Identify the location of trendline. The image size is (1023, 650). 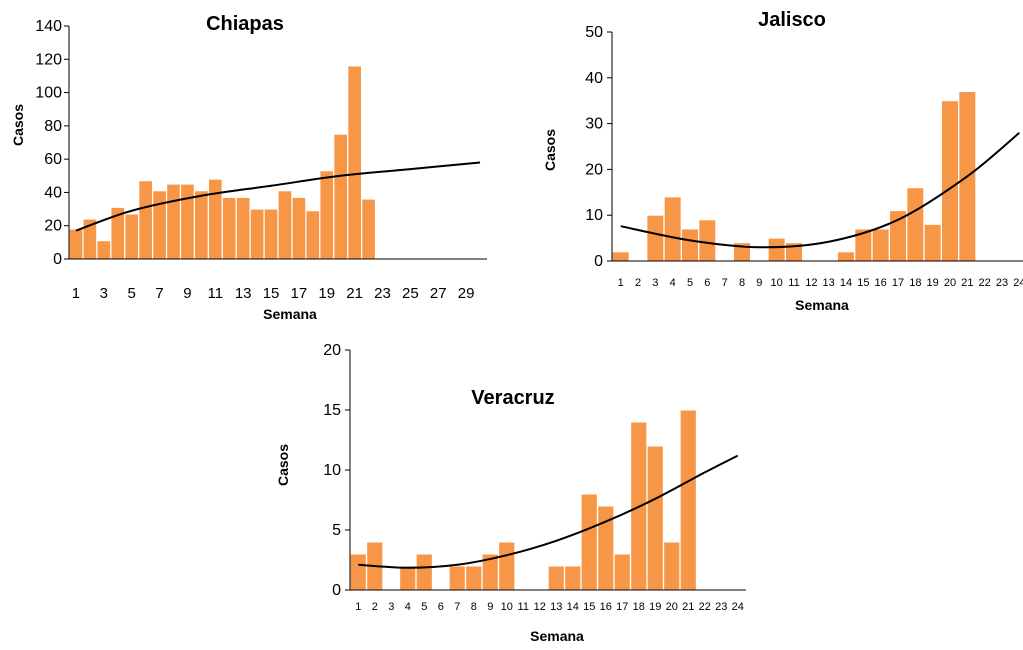
(820, 190).